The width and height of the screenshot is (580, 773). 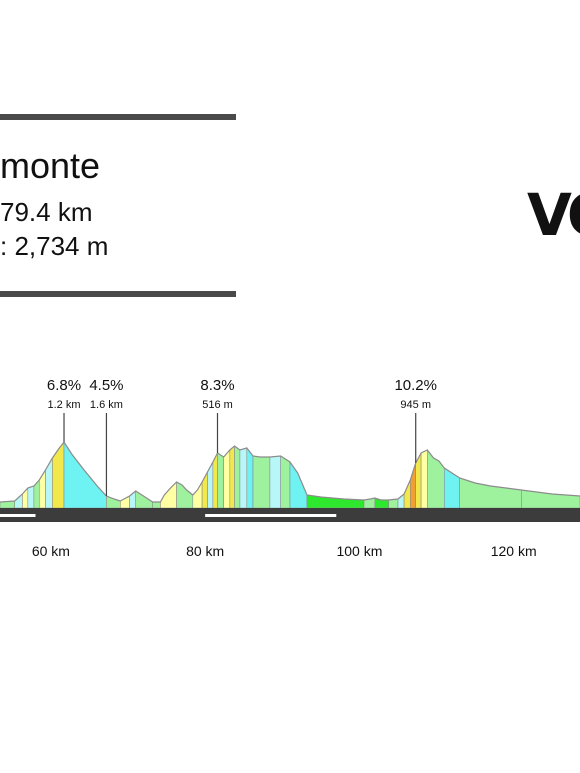 I want to click on x-tick-label: 80 km, so click(x=205, y=551).